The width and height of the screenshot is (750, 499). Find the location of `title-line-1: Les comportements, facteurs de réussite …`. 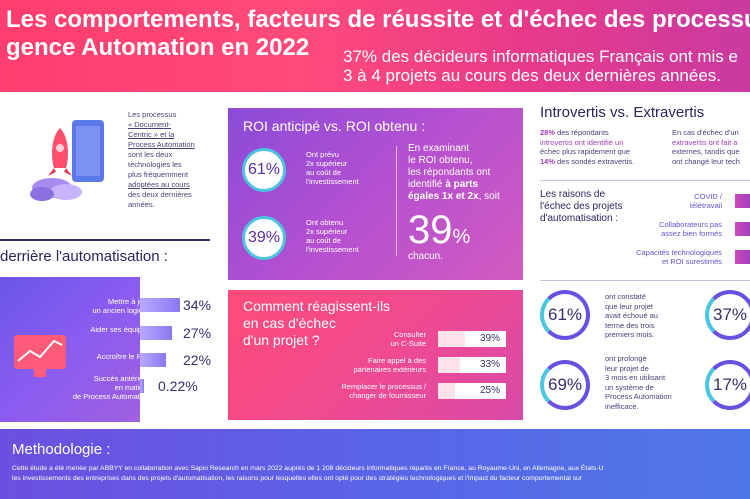

title-line-1: Les comportements, facteurs de réussite … is located at coordinates (378, 19).